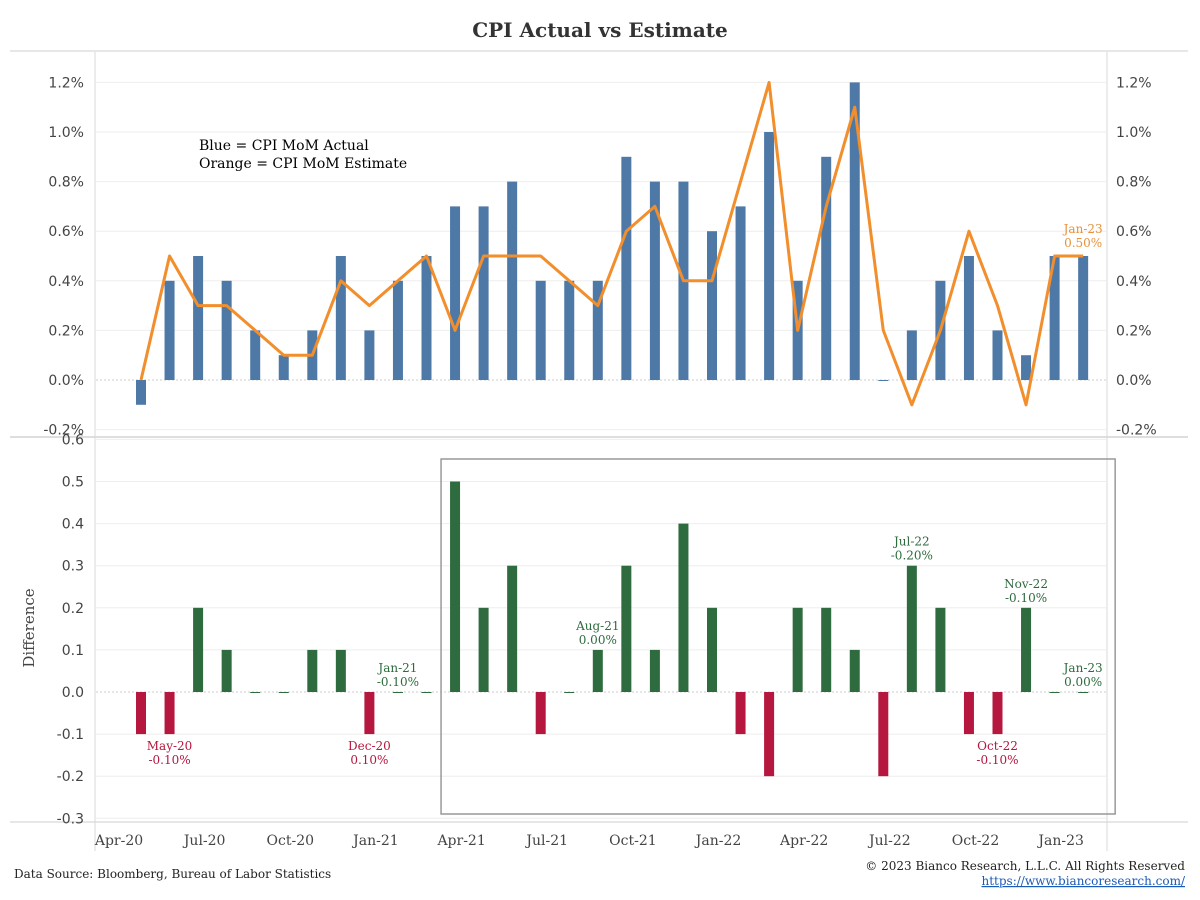 This screenshot has height=900, width=1200. Describe the element at coordinates (73, 525) in the screenshot. I see `bottom-y-tick: 0.4` at that location.